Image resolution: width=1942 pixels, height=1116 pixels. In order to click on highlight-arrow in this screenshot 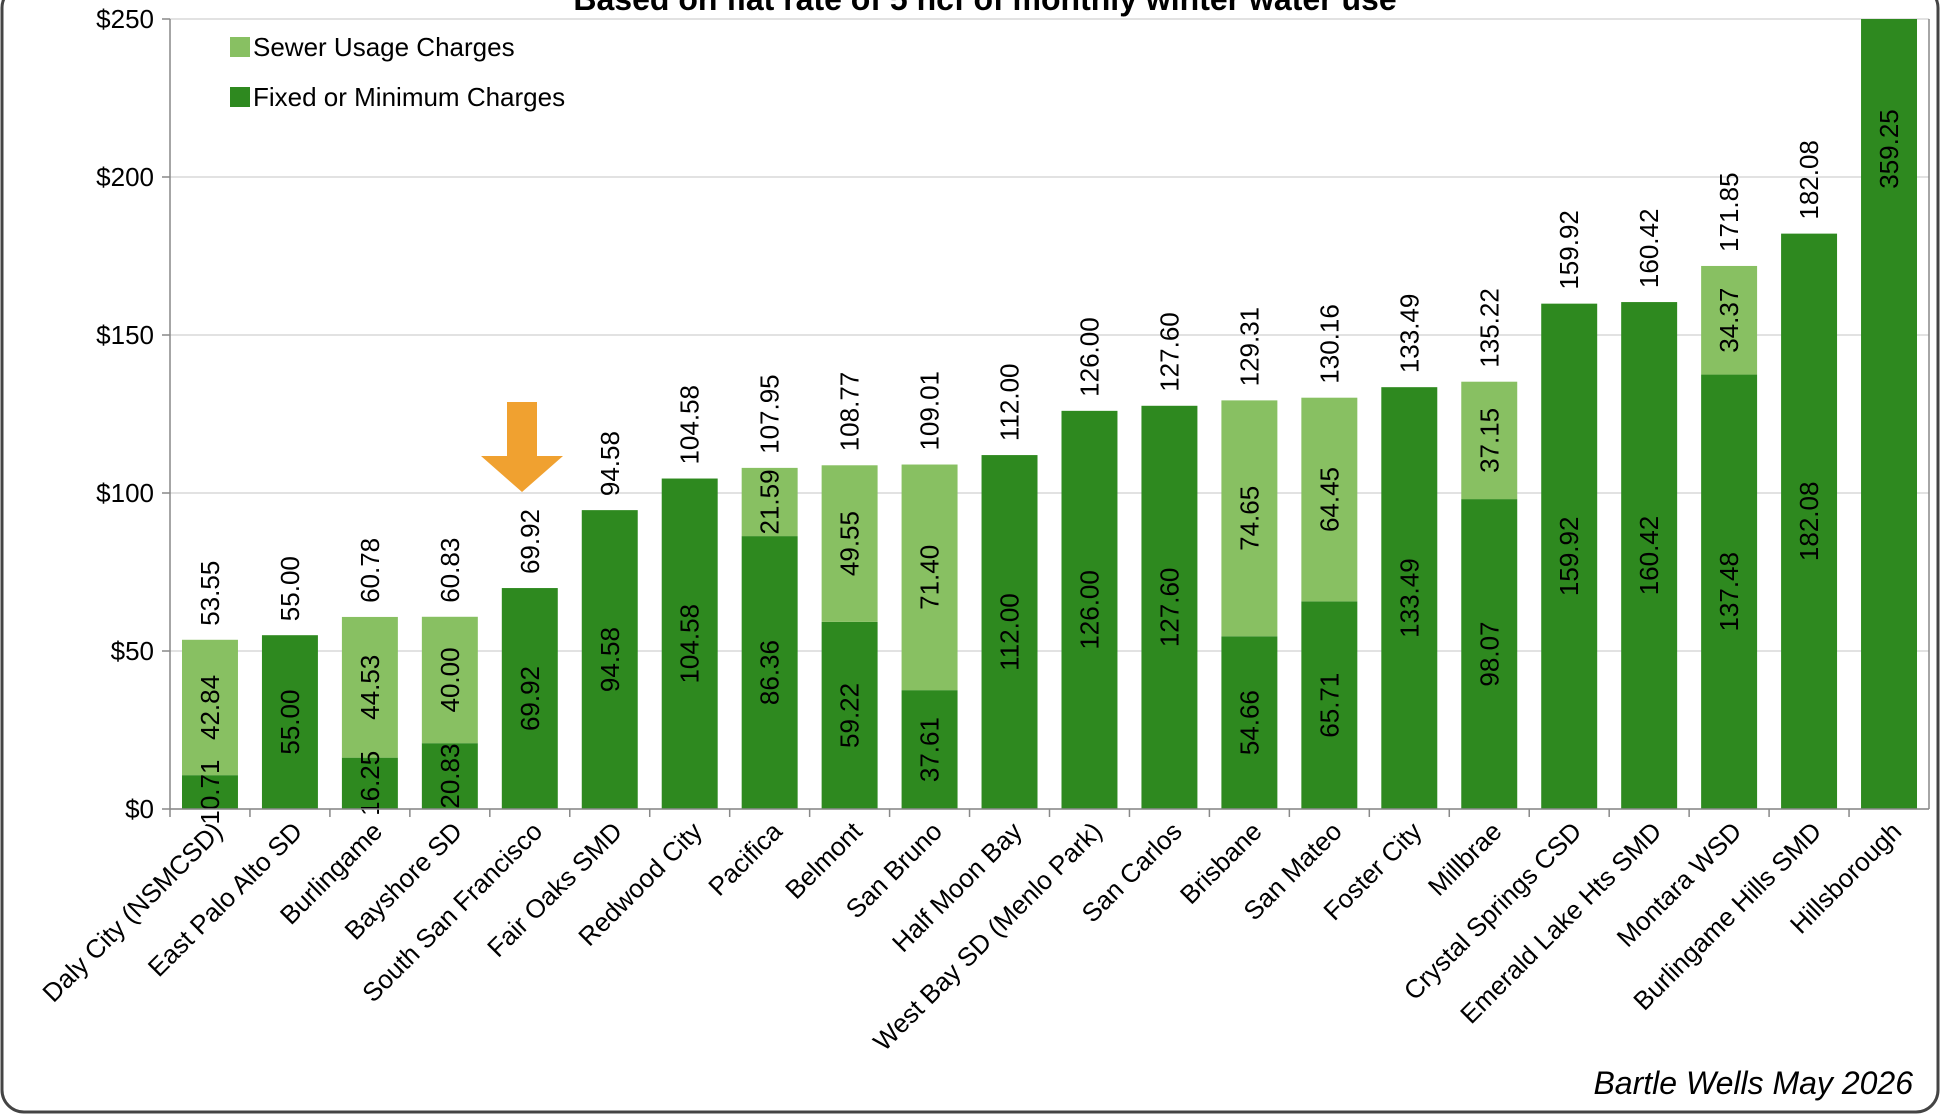, I will do `click(522, 447)`.